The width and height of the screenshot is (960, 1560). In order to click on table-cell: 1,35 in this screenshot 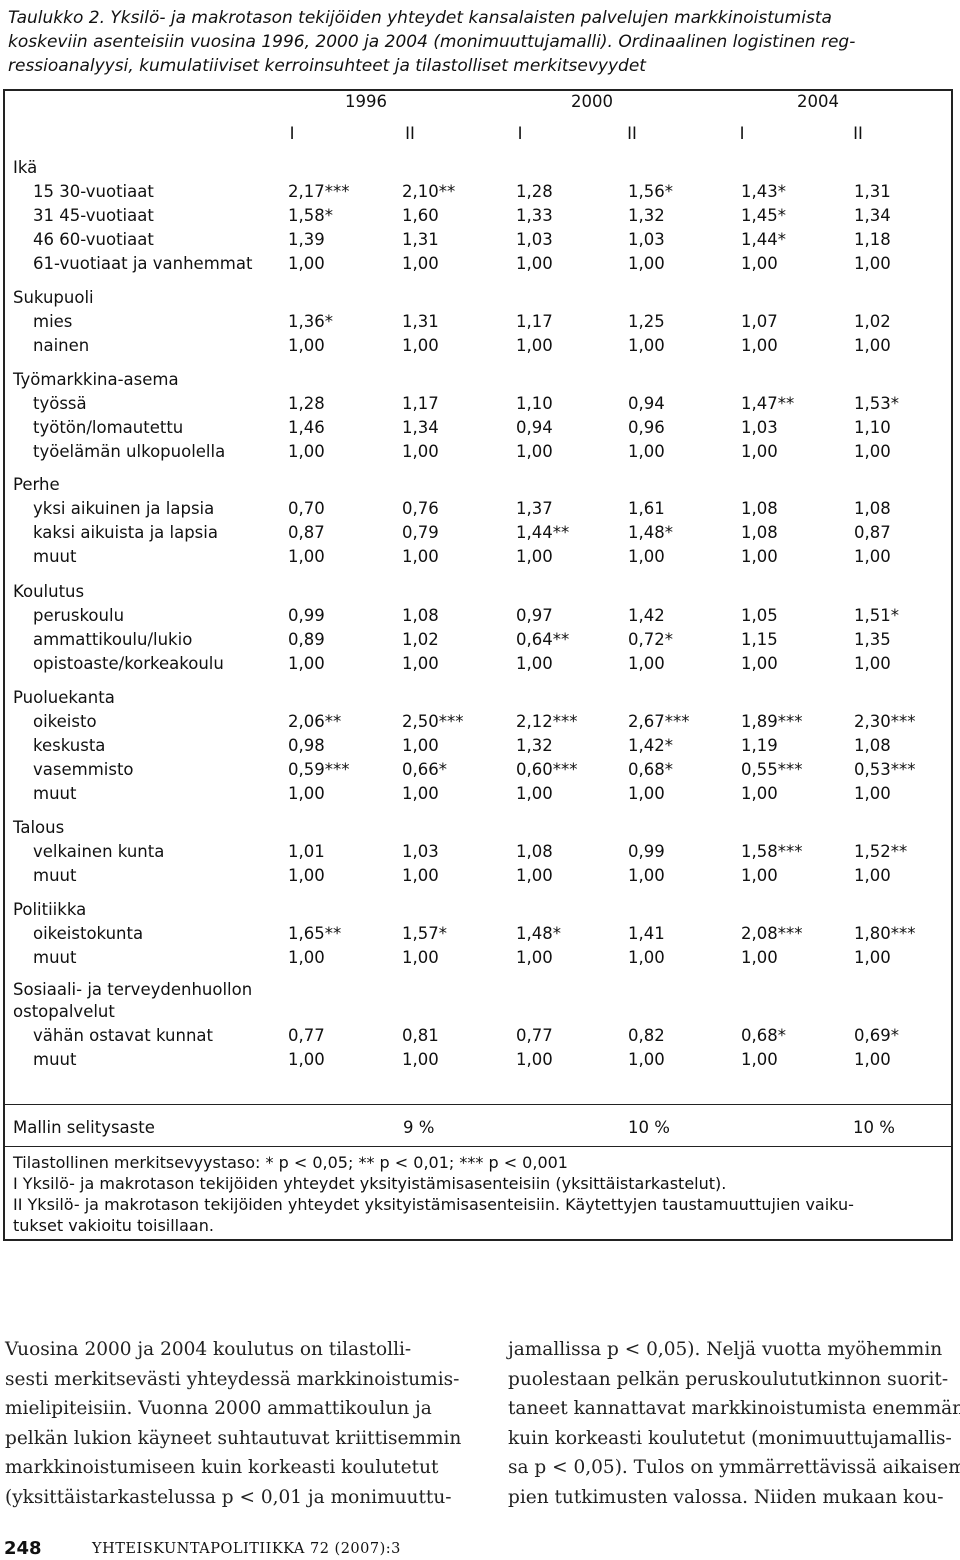, I will do `click(872, 639)`.